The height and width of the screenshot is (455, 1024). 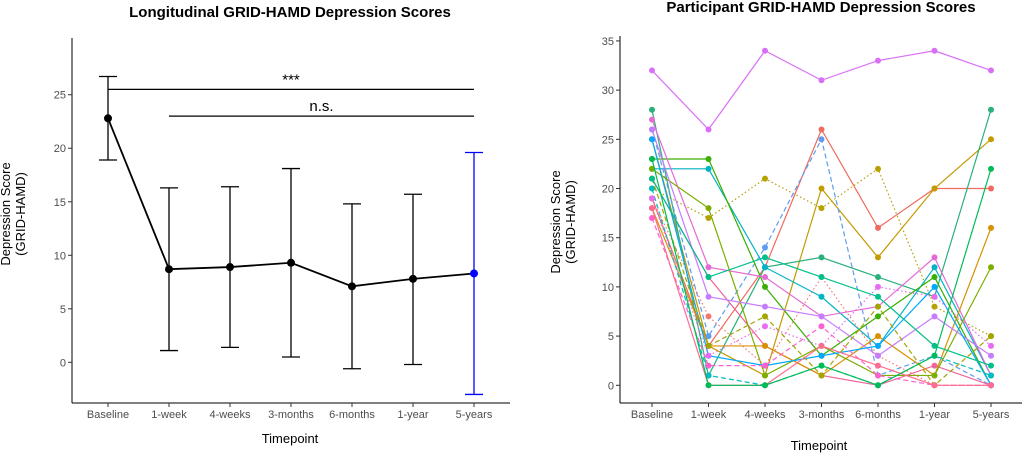 I want to click on significance-label: ***, so click(x=291, y=79).